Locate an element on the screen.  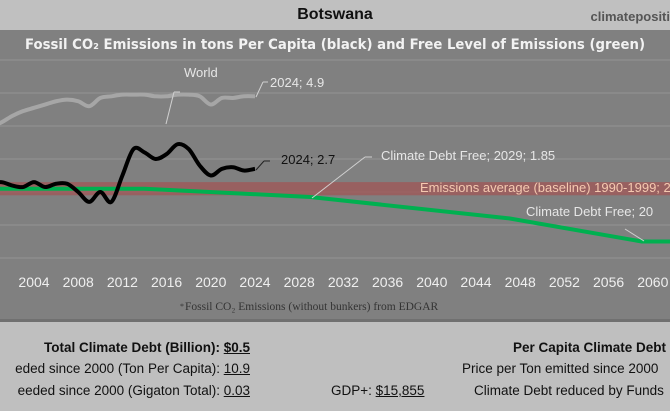
world-last-leader is located at coordinates (259, 89).